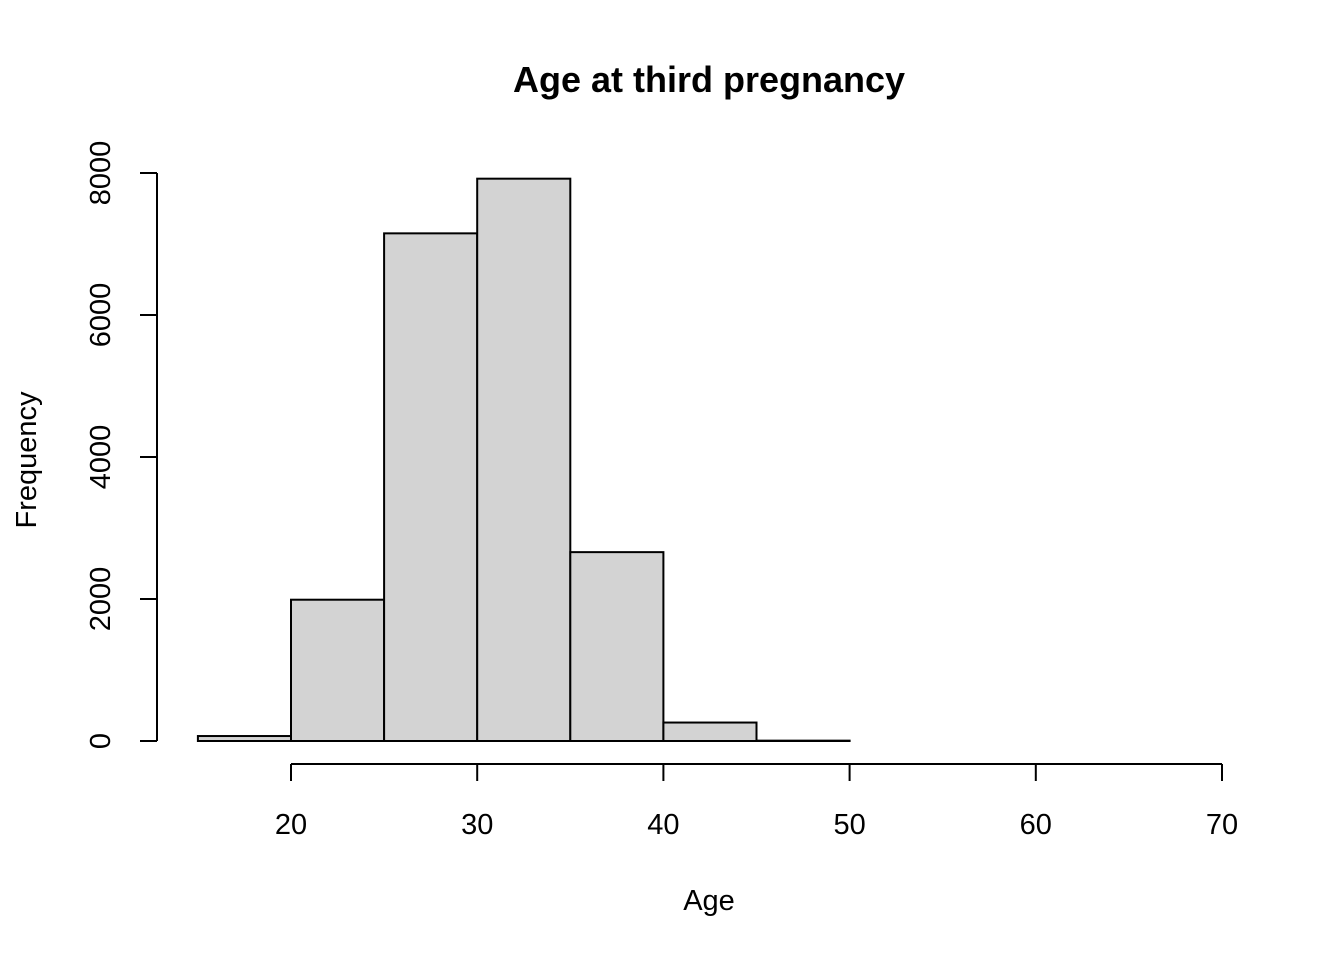 This screenshot has height=960, width=1344. What do you see at coordinates (1222, 825) in the screenshot?
I see `x-tick-label-70: 70` at bounding box center [1222, 825].